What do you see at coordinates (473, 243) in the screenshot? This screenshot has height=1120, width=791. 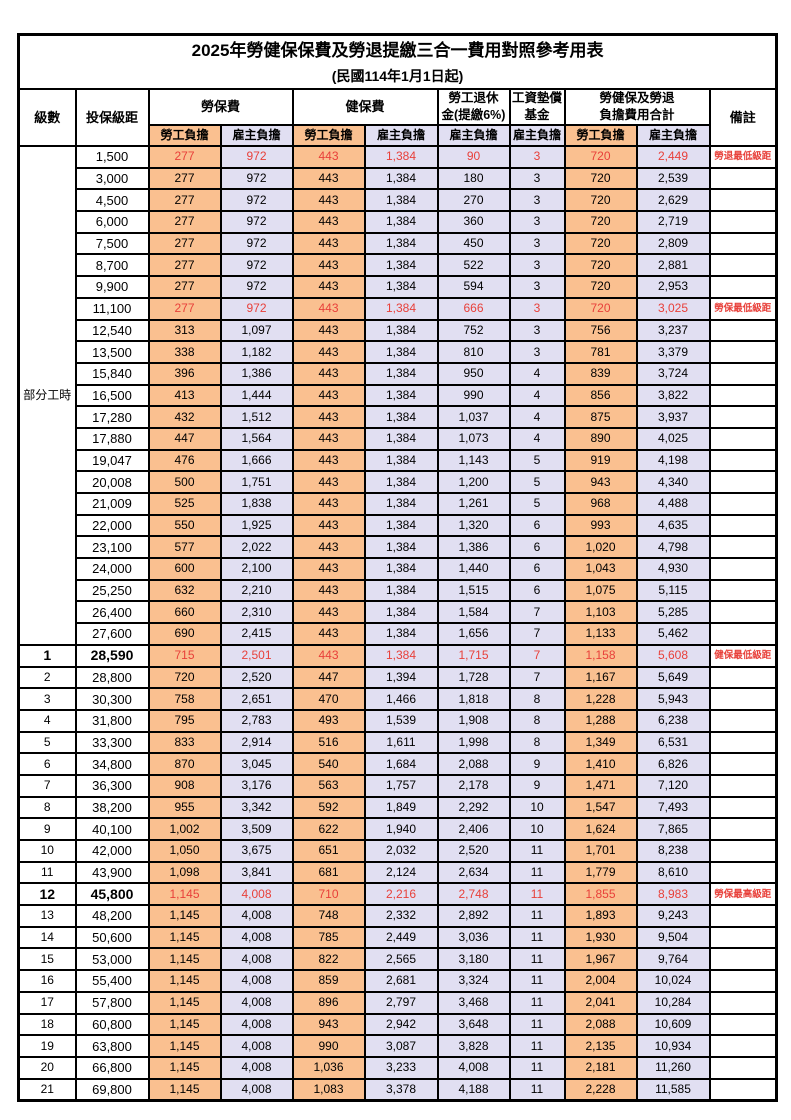 I see `pension-employer-cell: 450` at bounding box center [473, 243].